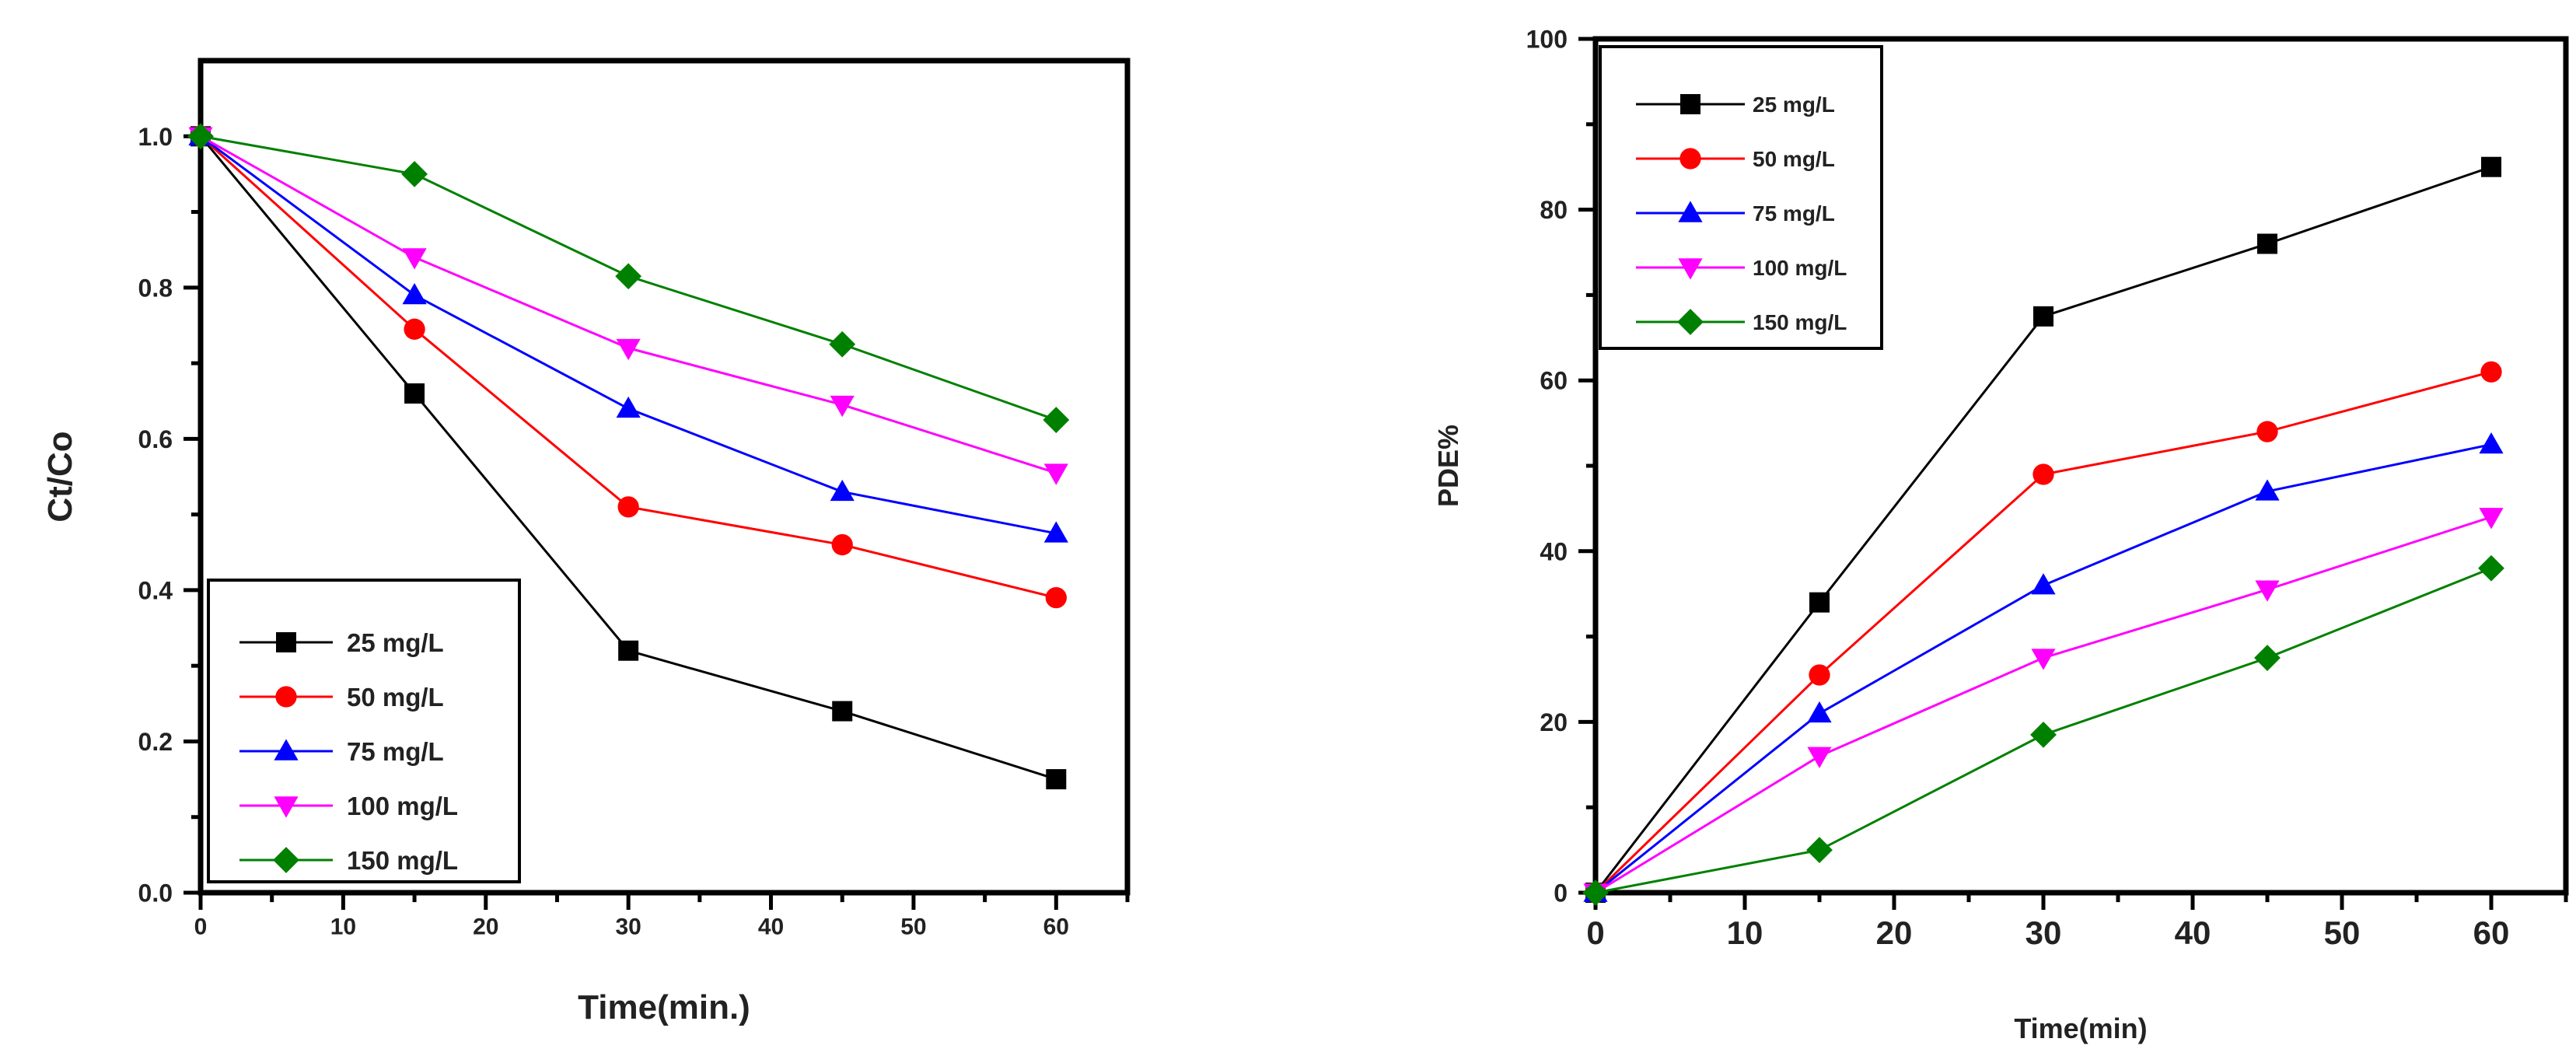 This screenshot has width=2576, height=1063. What do you see at coordinates (664, 1007) in the screenshot?
I see `x-axis-label: Time(min.)` at bounding box center [664, 1007].